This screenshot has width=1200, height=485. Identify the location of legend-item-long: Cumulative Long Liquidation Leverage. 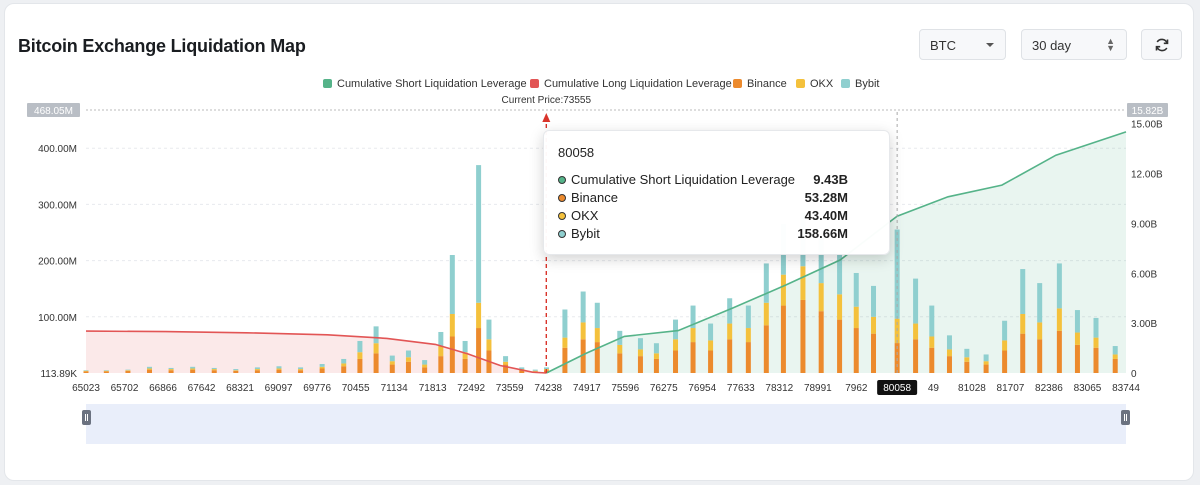
(631, 84).